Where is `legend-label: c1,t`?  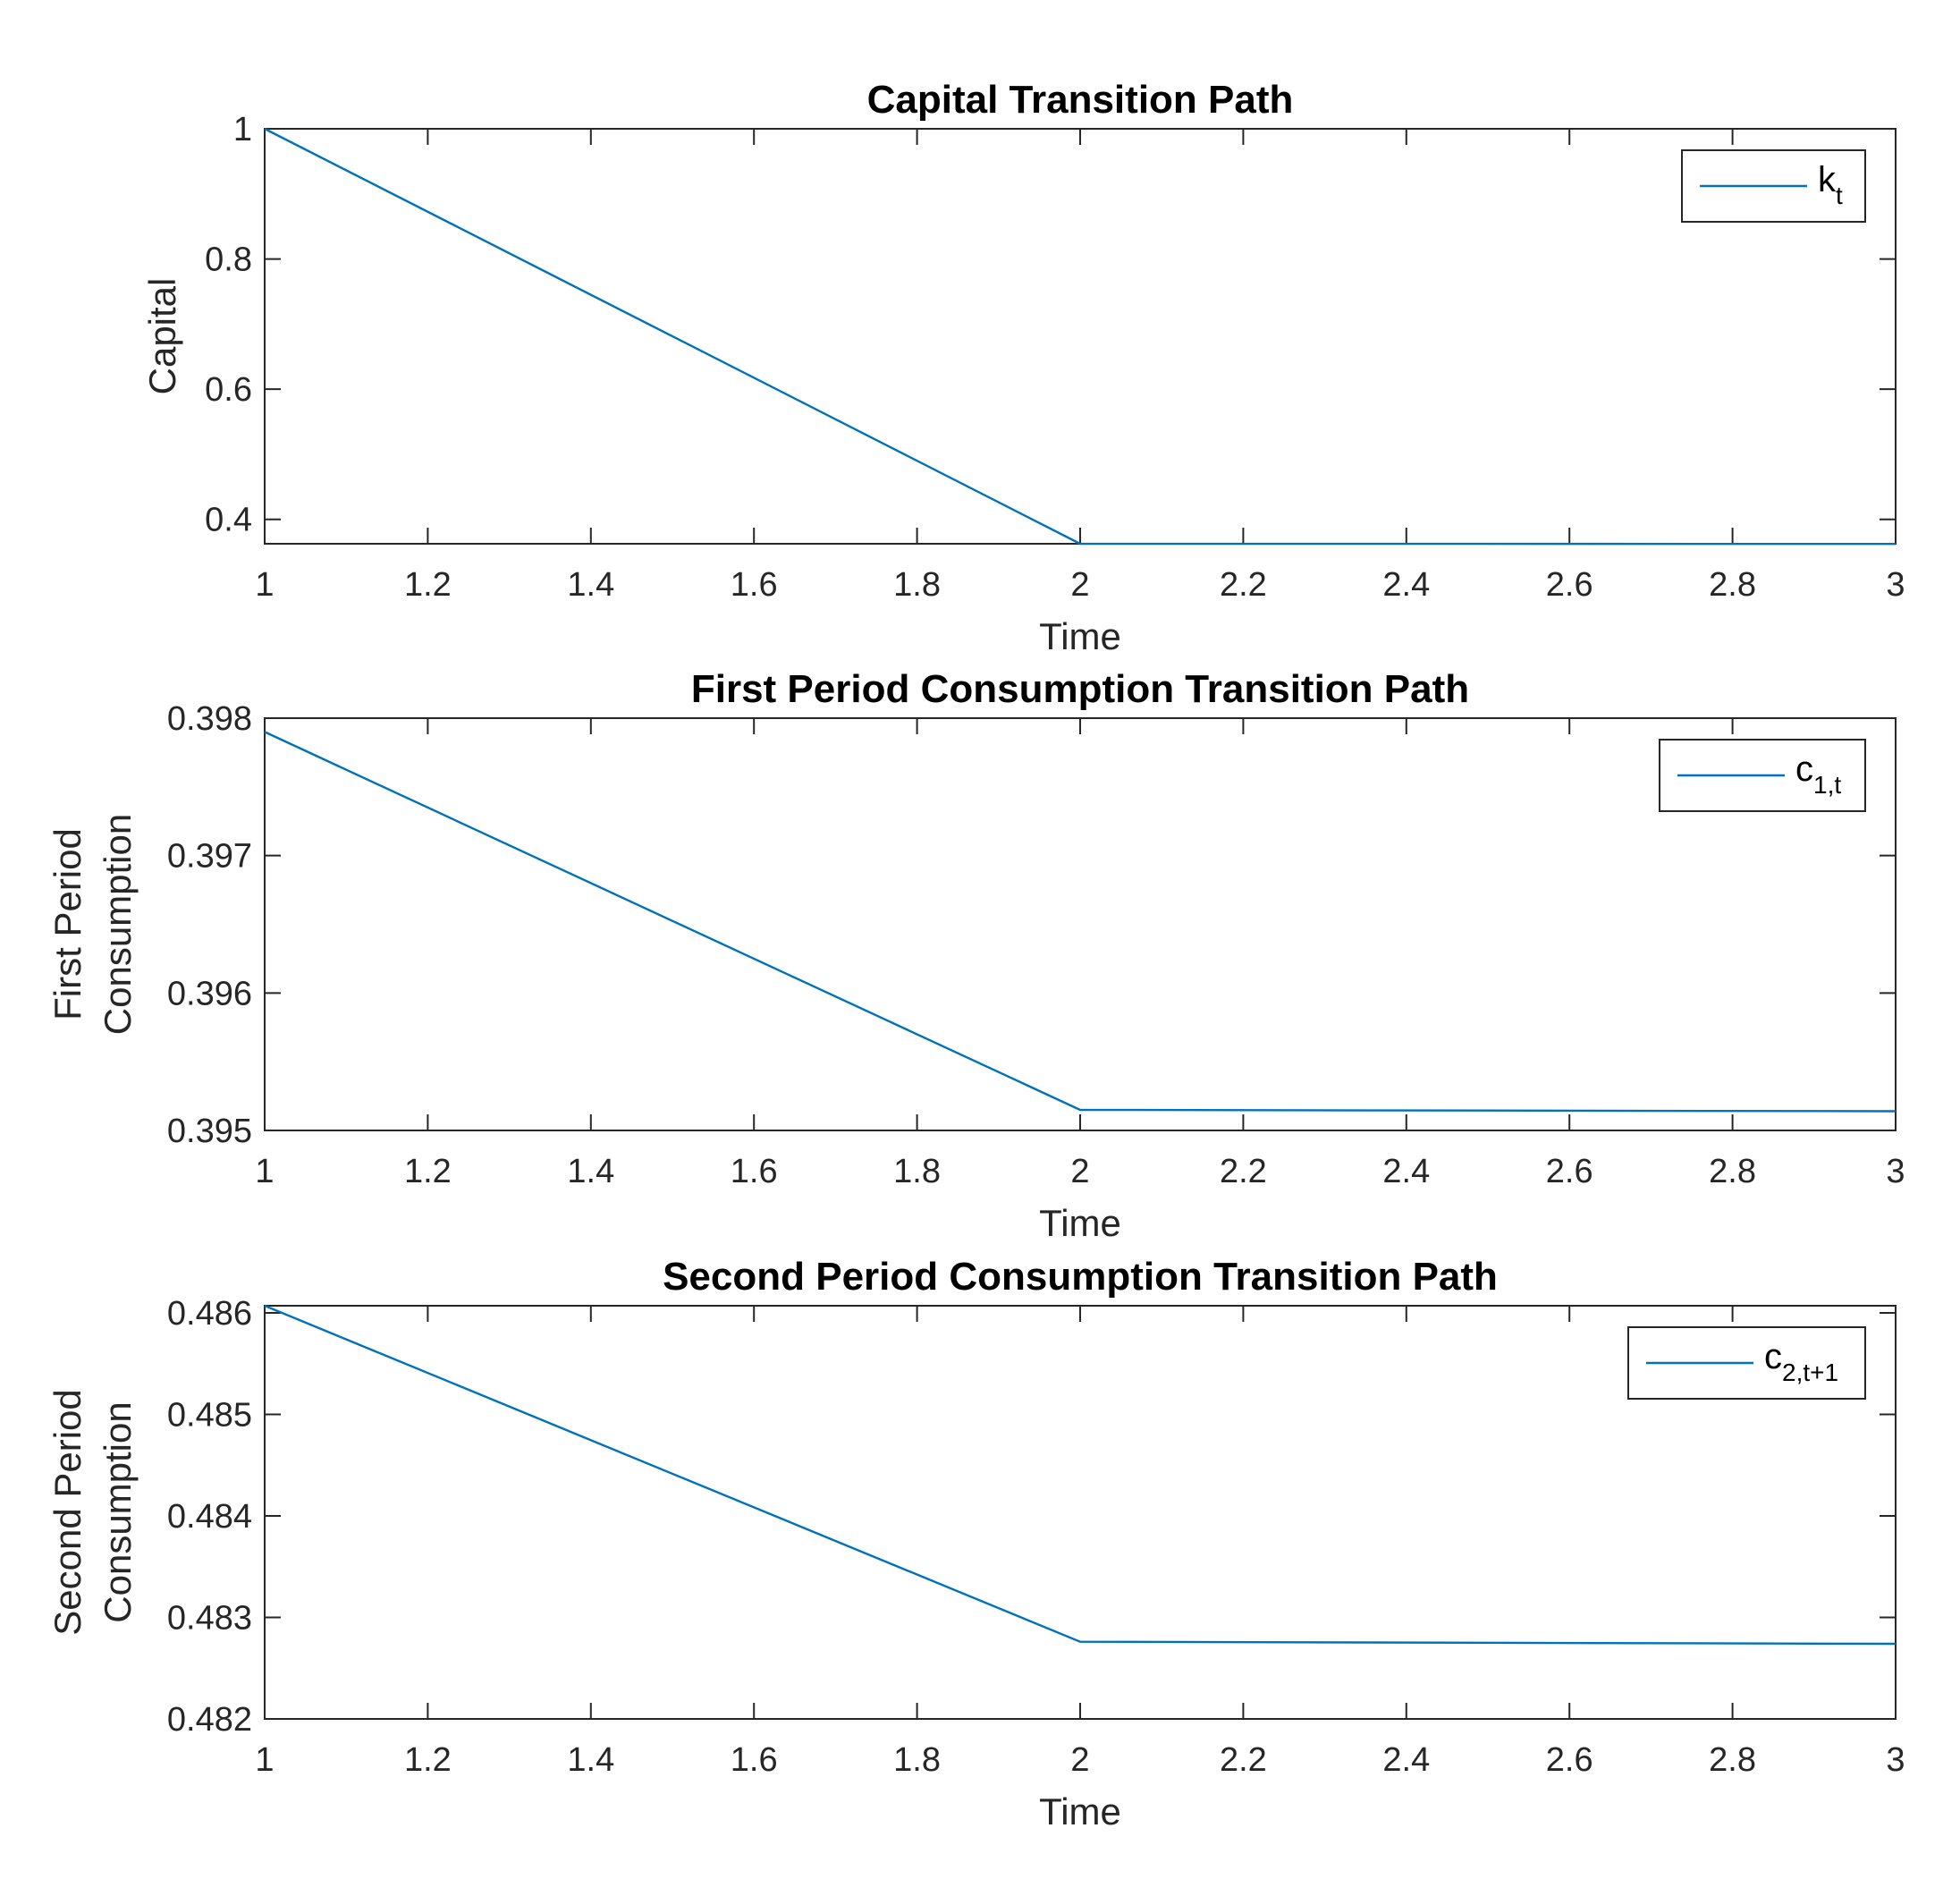
legend-label: c1,t is located at coordinates (1818, 774).